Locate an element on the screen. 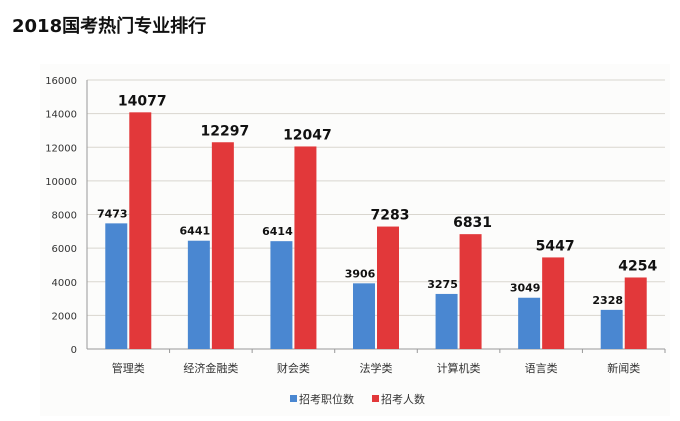  x-tick-label: 财会类 is located at coordinates (293, 368).